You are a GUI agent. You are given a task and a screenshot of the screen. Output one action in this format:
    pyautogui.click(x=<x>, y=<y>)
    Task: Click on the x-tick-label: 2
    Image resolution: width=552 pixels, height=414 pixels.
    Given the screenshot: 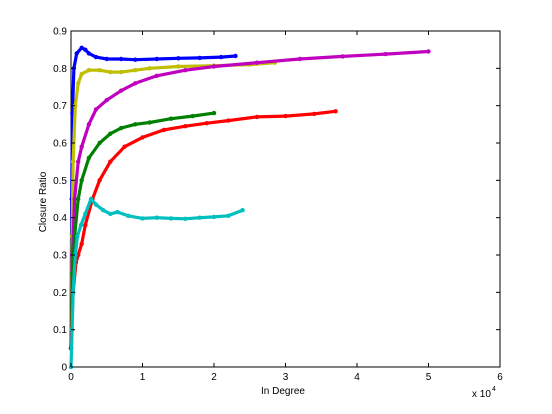 What is the action you would take?
    pyautogui.click(x=214, y=377)
    